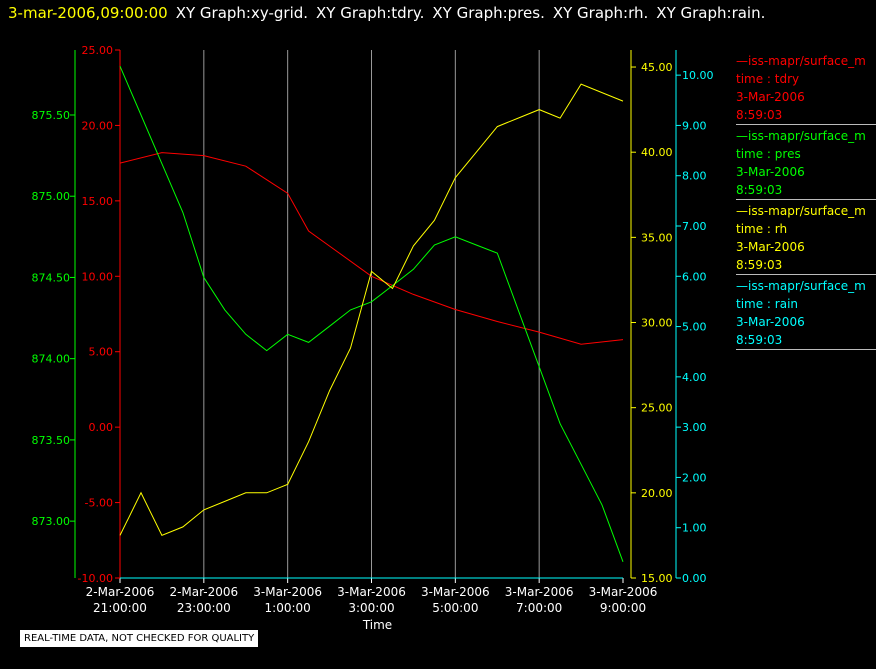 This screenshot has height=669, width=876. What do you see at coordinates (377, 625) in the screenshot?
I see `x-axis-label: Time` at bounding box center [377, 625].